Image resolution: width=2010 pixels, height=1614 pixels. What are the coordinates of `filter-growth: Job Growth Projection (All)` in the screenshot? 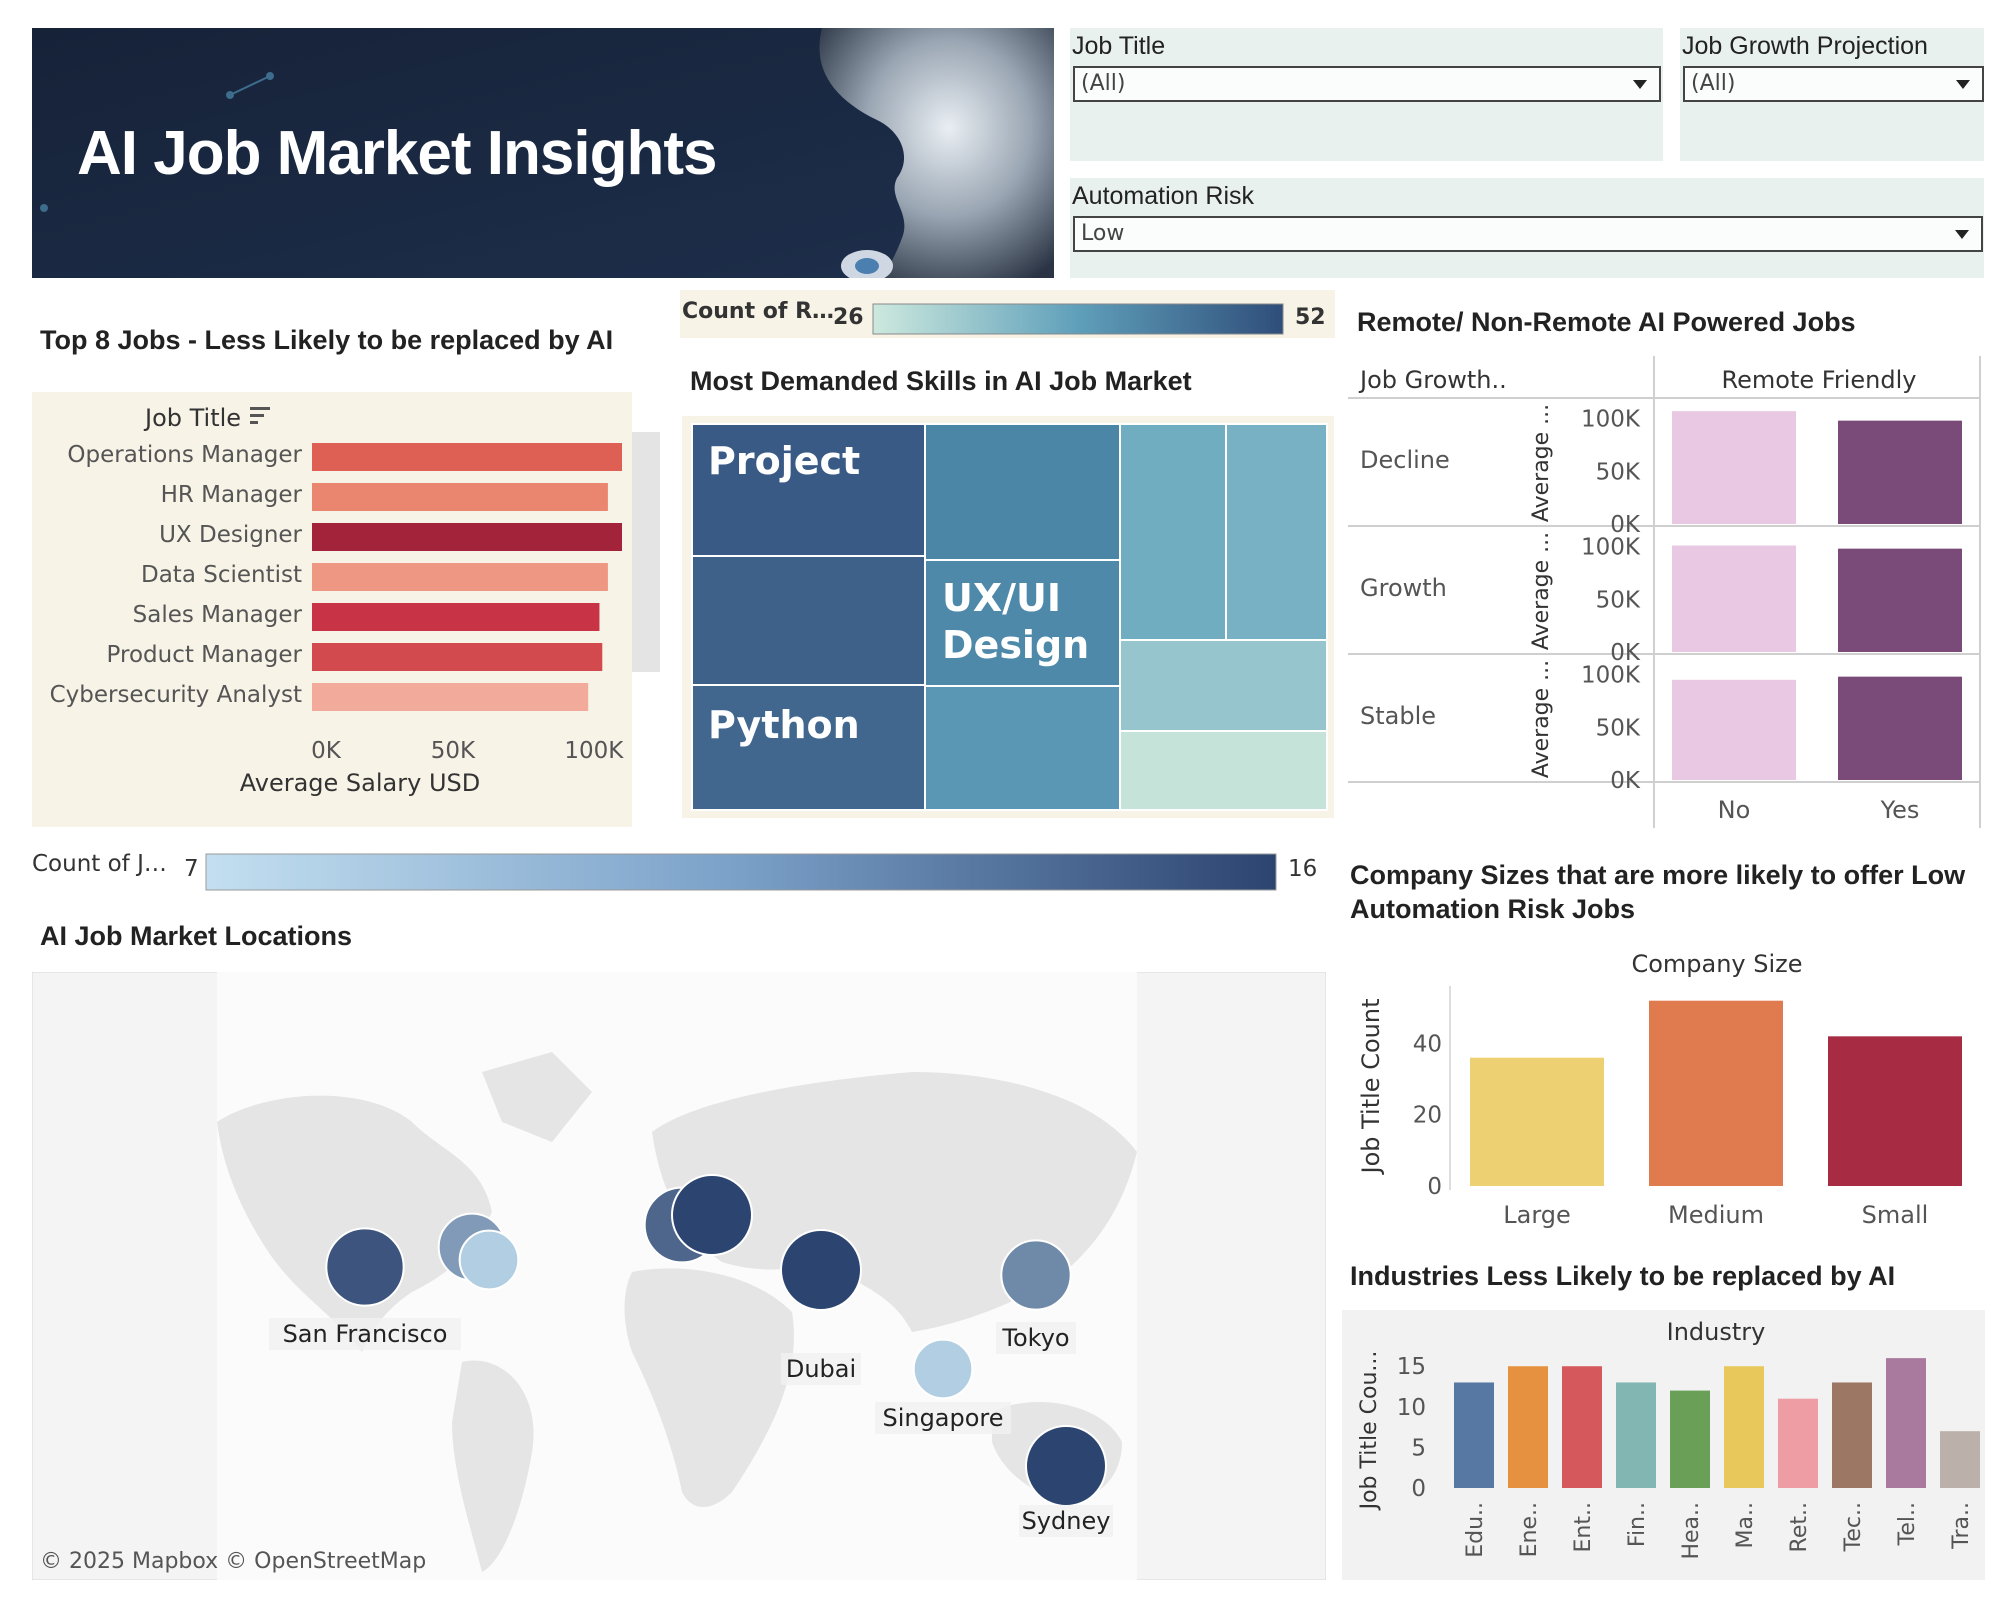 It's located at (1832, 94).